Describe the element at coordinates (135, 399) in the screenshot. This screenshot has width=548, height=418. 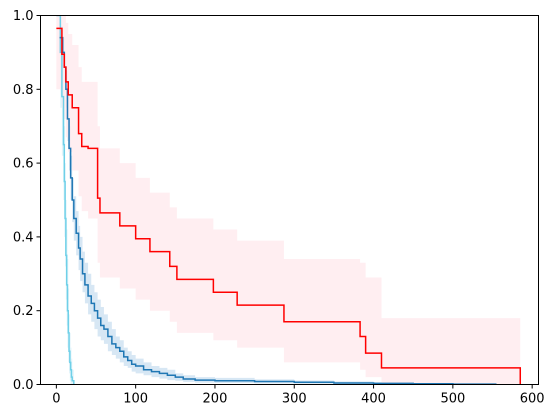
I see `x-tick-label: 100` at that location.